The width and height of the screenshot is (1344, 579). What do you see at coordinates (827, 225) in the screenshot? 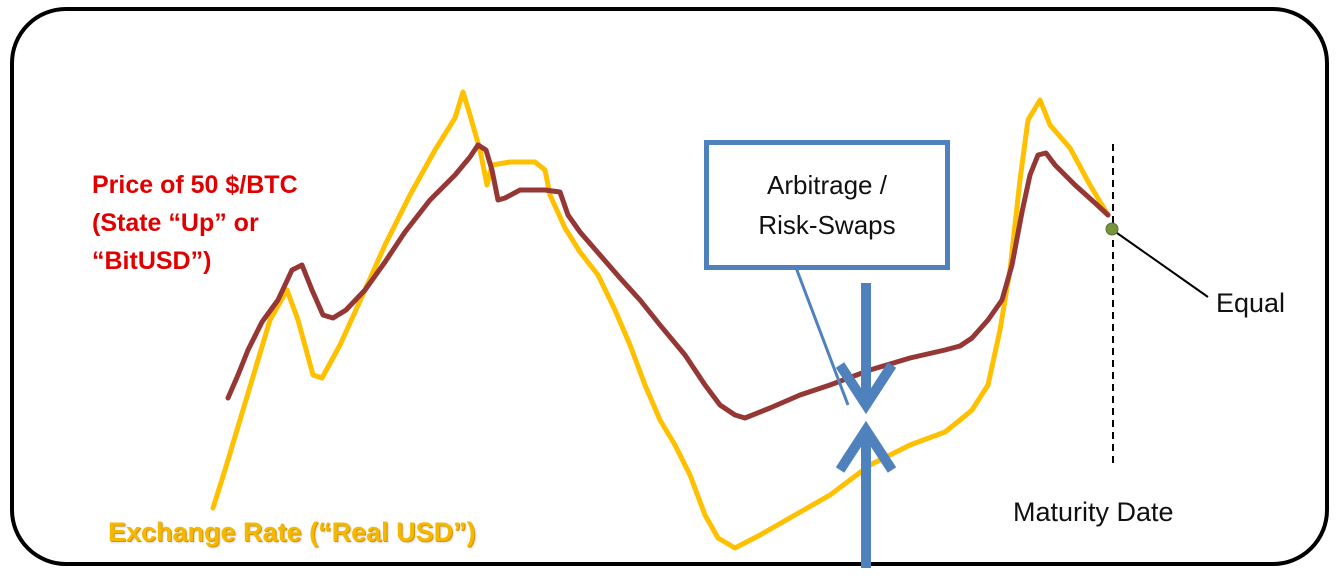
I see `arbitrage-label-line-2: Risk-Swaps` at bounding box center [827, 225].